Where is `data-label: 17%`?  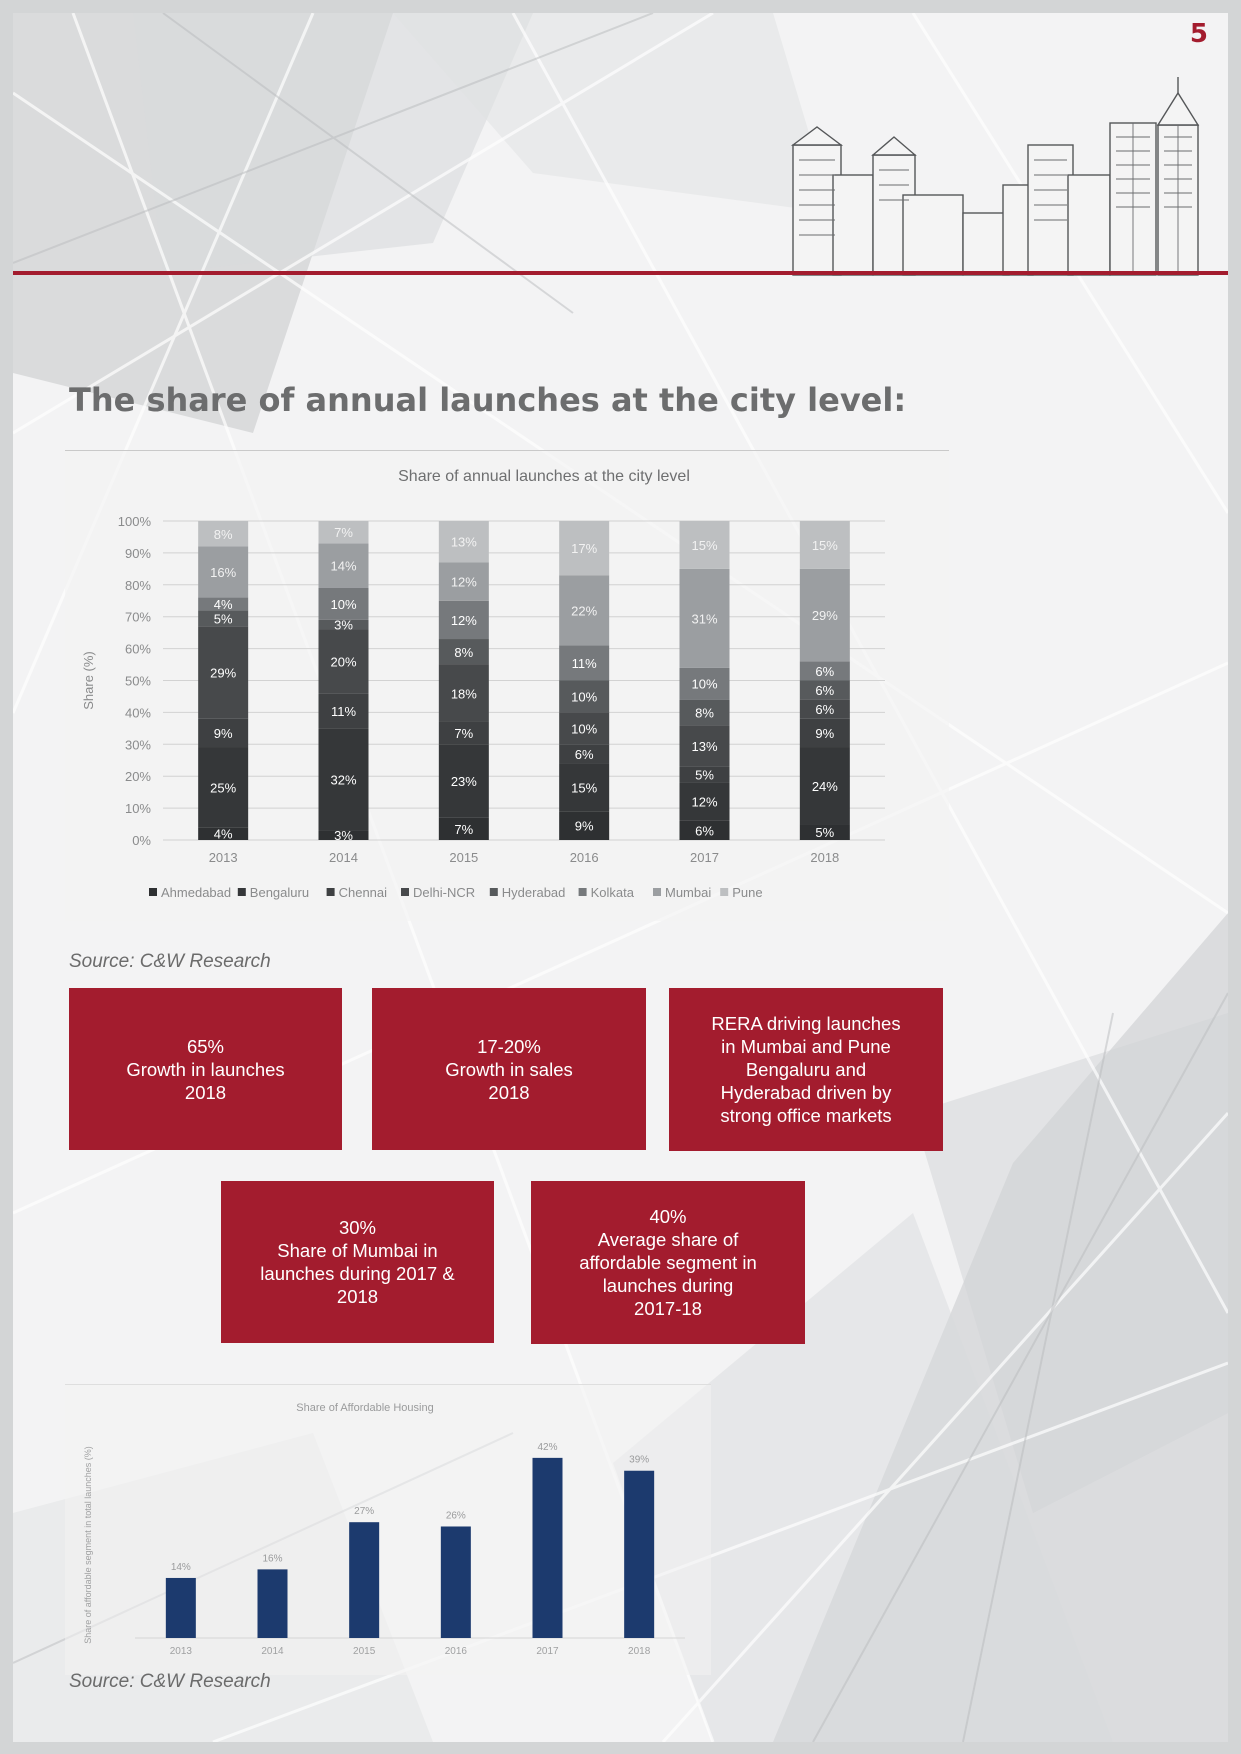 data-label: 17% is located at coordinates (584, 548).